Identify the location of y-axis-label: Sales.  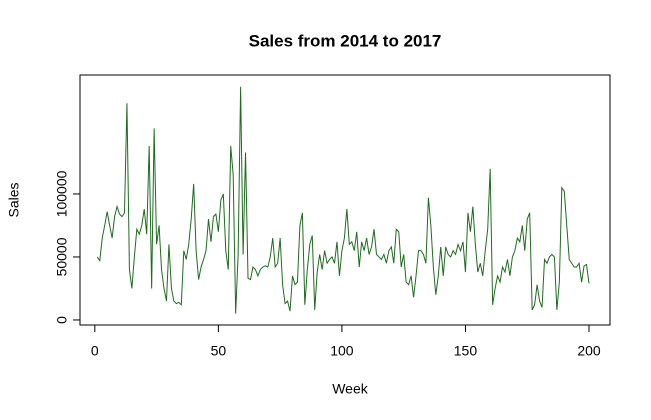
(14, 199).